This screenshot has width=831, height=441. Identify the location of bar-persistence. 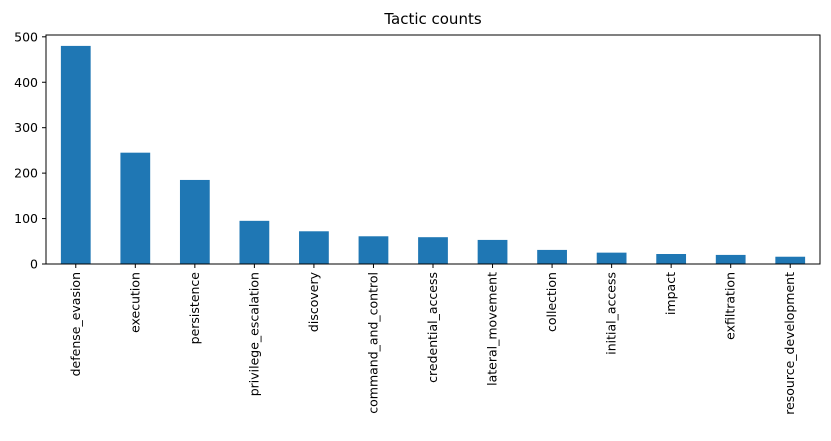
(194, 221).